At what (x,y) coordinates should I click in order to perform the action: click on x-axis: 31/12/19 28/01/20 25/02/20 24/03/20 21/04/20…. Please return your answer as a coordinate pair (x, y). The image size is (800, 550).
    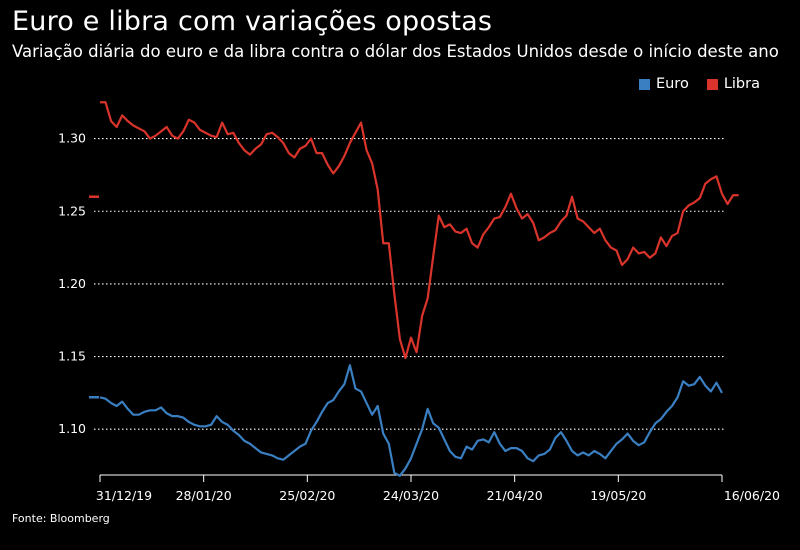
    Looking at the image, I should click on (438, 488).